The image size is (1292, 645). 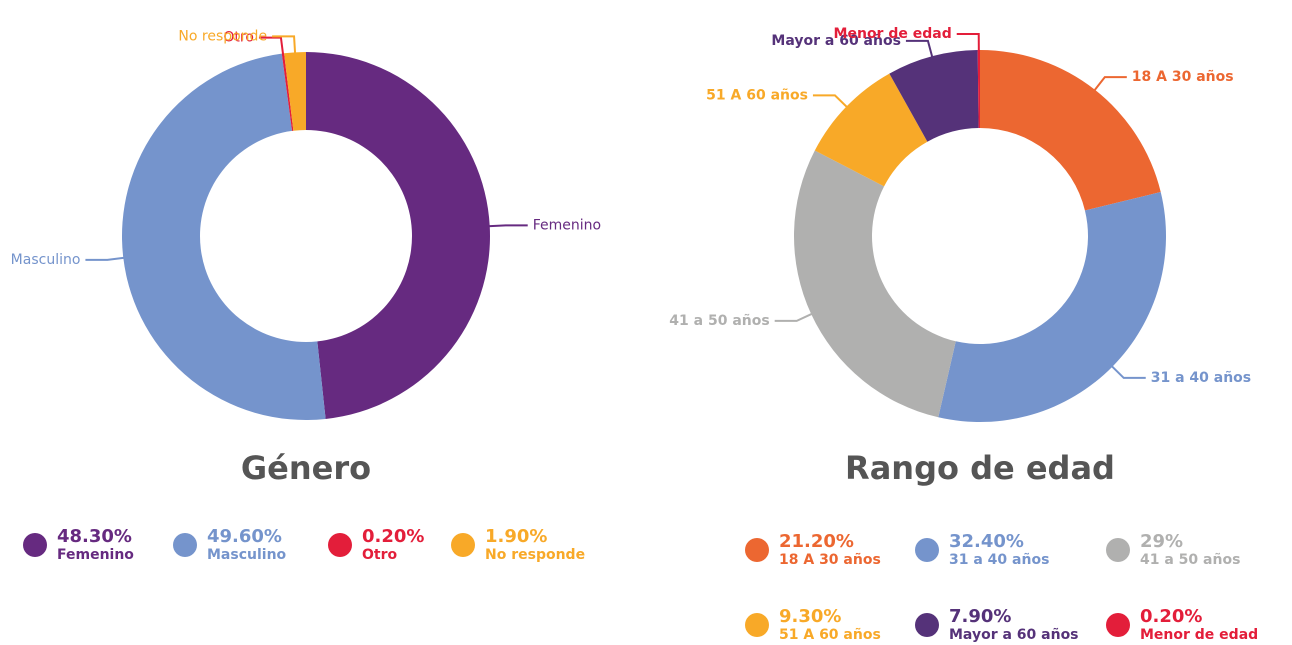 What do you see at coordinates (1014, 635) in the screenshot?
I see `legend-name: Mayor a 60 años` at bounding box center [1014, 635].